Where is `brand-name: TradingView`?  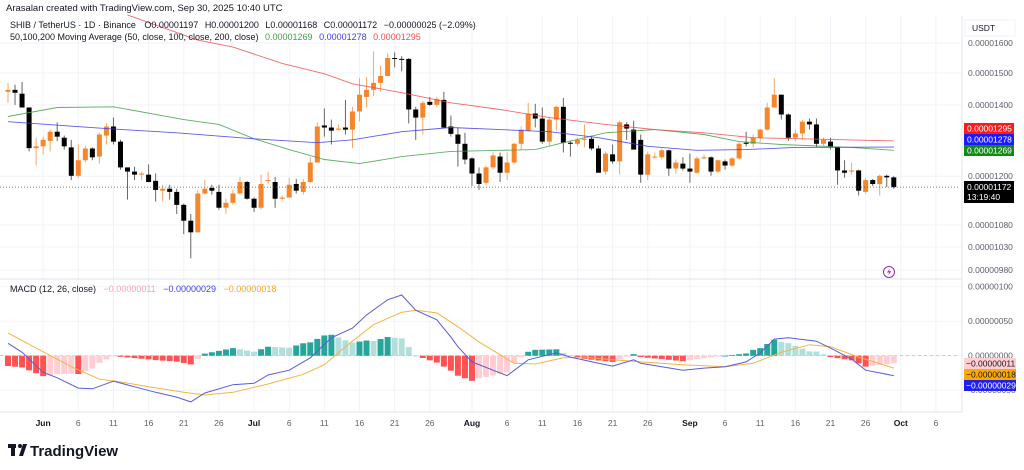 brand-name: TradingView is located at coordinates (74, 451).